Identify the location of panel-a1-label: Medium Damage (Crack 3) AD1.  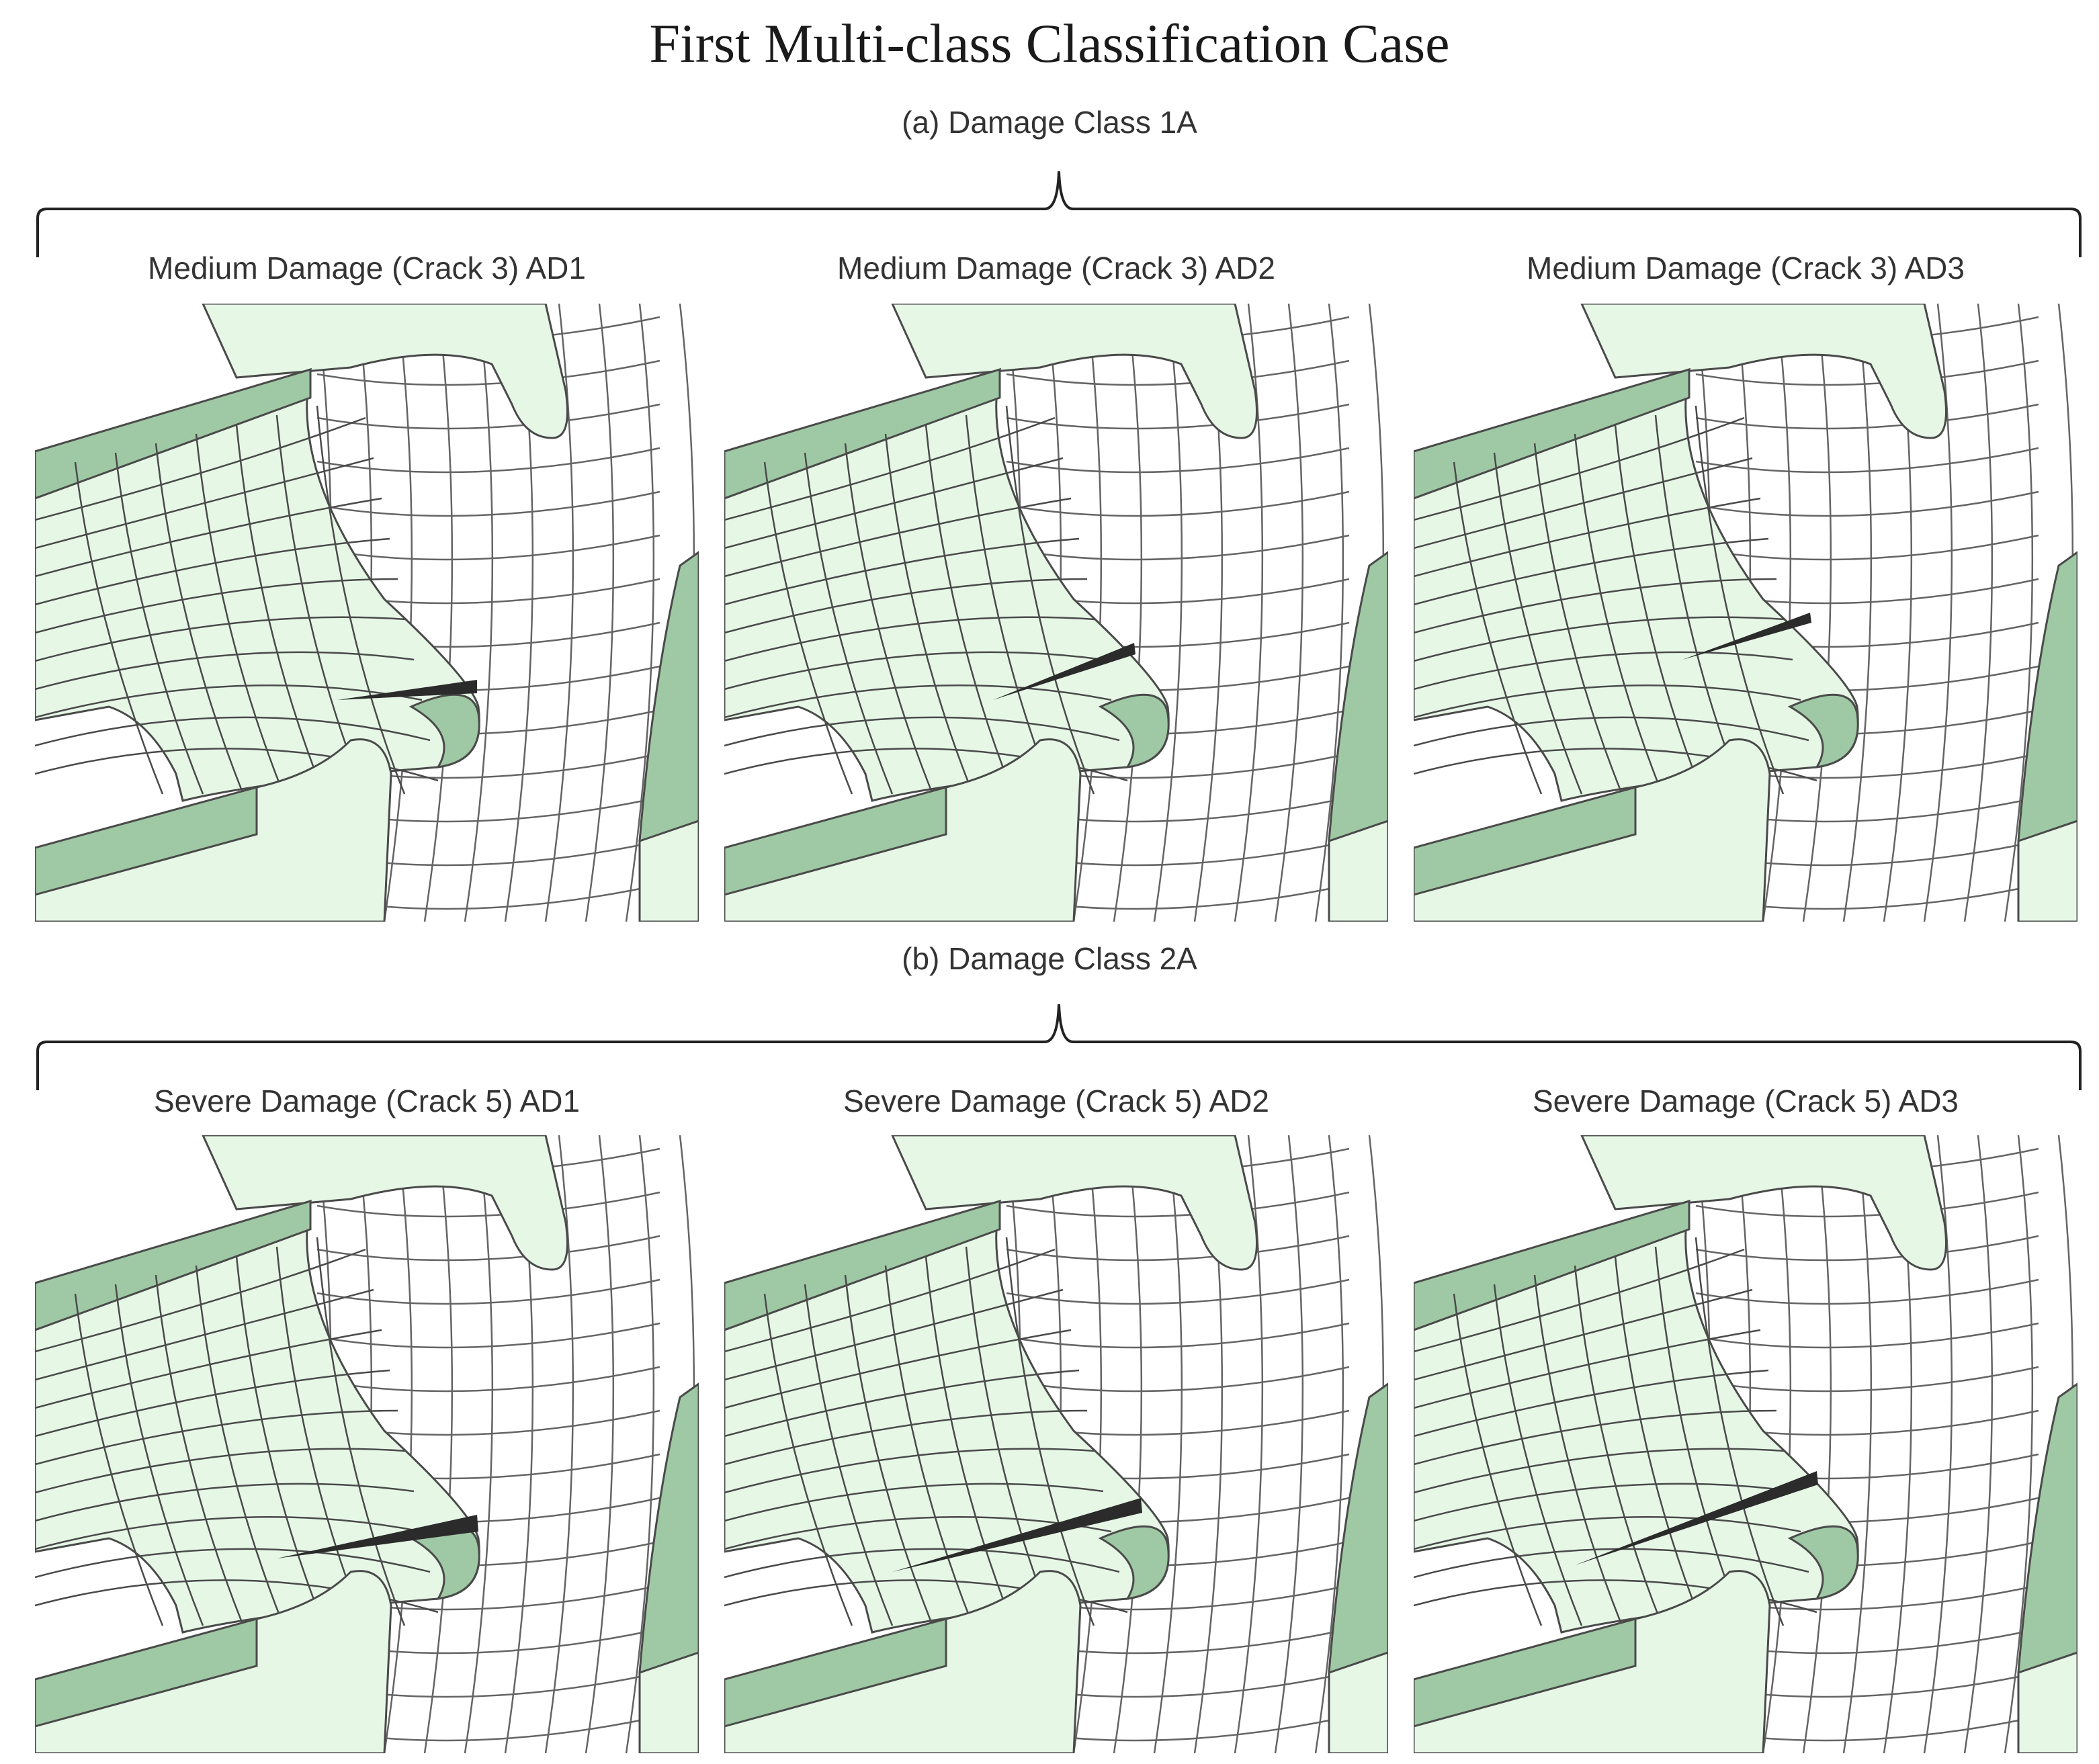
(367, 268).